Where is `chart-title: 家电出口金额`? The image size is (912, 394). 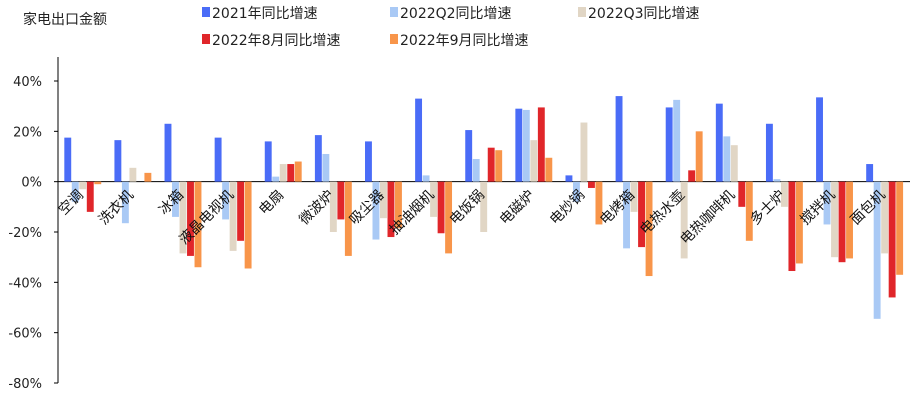
chart-title: 家电出口金额 is located at coordinates (65, 19).